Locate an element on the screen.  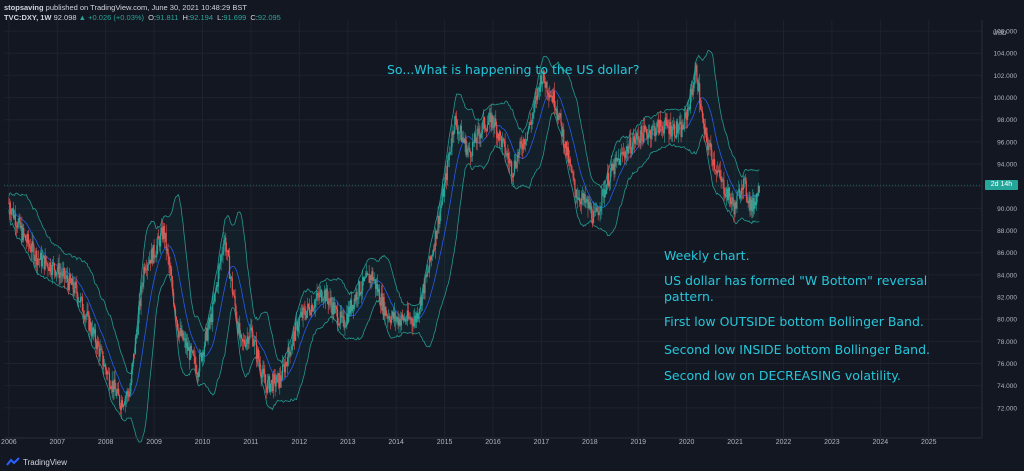
price-tick-label: 82.000 is located at coordinates (1007, 298).